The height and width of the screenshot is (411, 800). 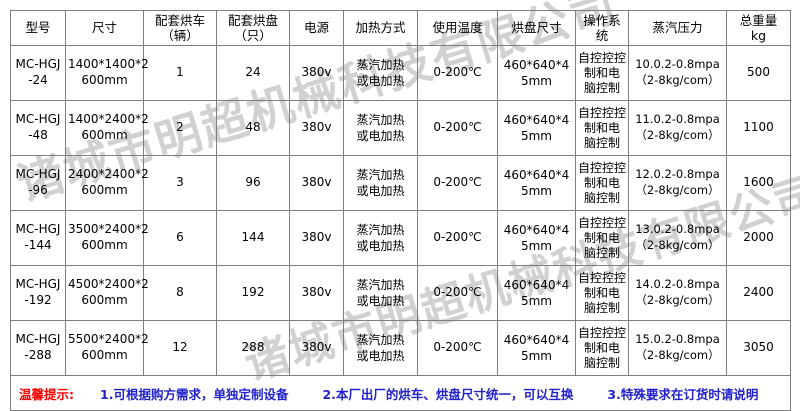 What do you see at coordinates (108, 339) in the screenshot?
I see `cell-line: 5500*2400*2` at bounding box center [108, 339].